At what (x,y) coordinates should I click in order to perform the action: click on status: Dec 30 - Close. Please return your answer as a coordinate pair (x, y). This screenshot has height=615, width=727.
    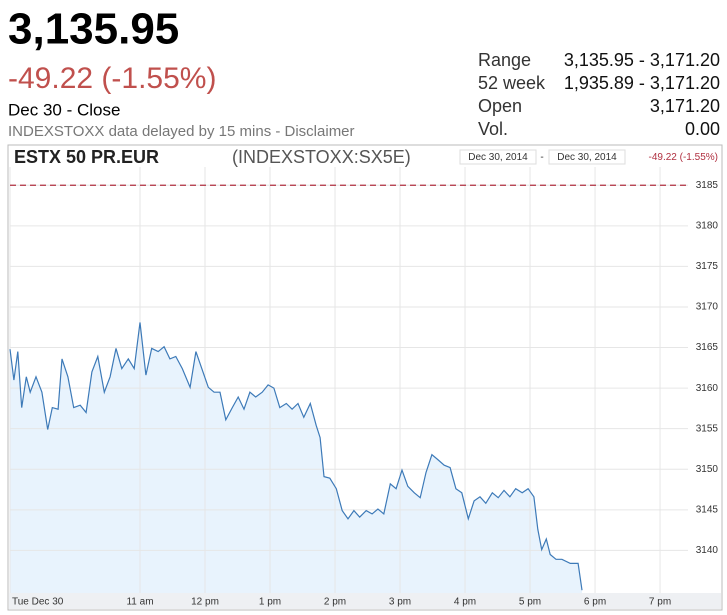
    Looking at the image, I should click on (64, 109).